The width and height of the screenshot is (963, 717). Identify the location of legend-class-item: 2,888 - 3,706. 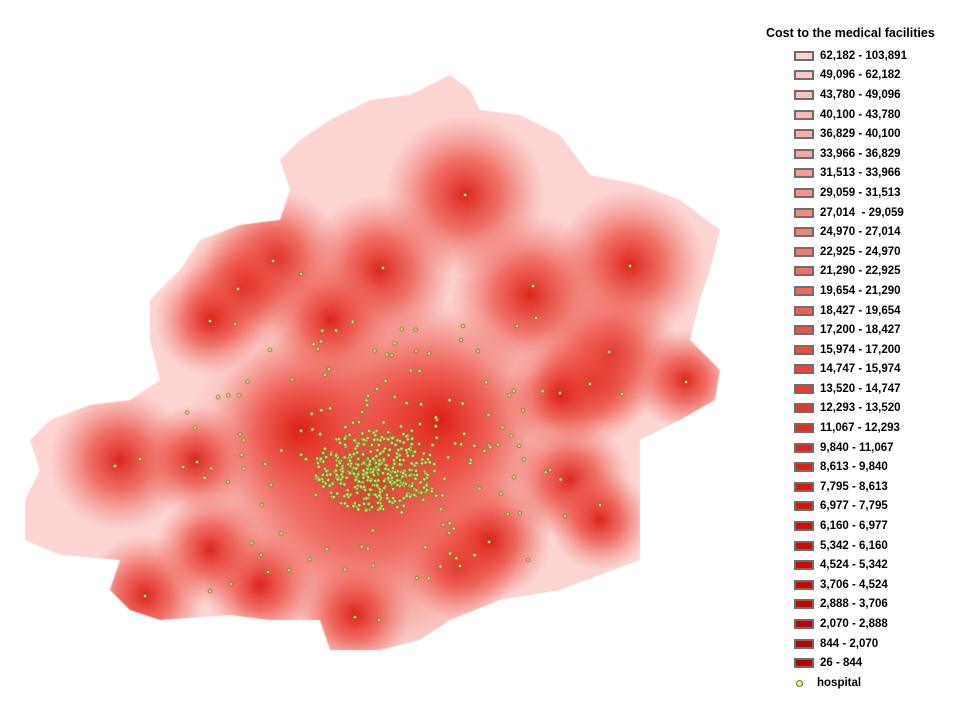
(877, 605).